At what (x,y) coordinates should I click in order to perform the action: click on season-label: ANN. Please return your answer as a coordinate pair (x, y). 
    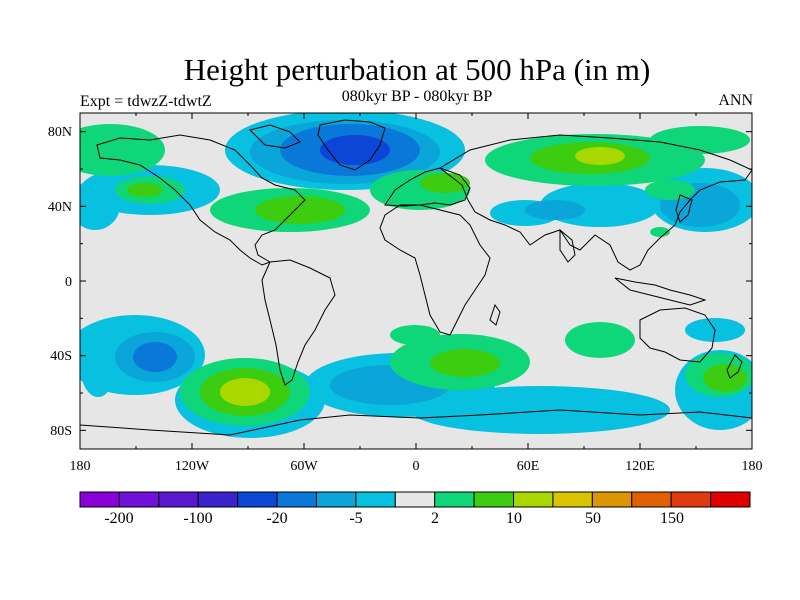
    Looking at the image, I should click on (735, 100).